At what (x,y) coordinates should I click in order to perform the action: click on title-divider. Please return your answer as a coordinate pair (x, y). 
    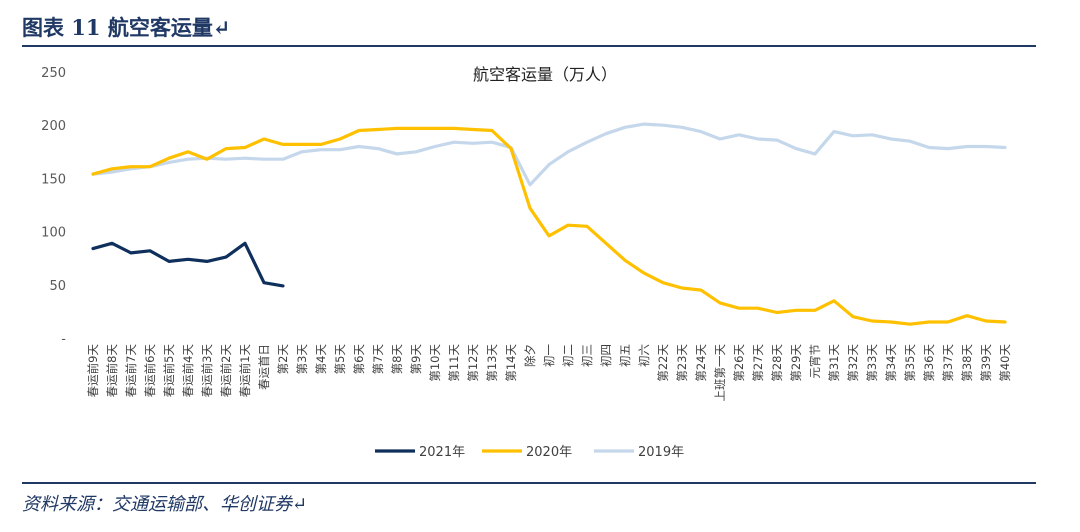
    Looking at the image, I should click on (529, 46).